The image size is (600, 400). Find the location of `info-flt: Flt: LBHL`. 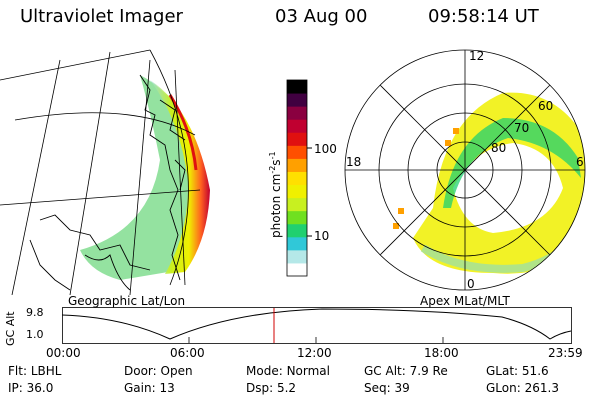

info-flt: Flt: LBHL is located at coordinates (35, 371).